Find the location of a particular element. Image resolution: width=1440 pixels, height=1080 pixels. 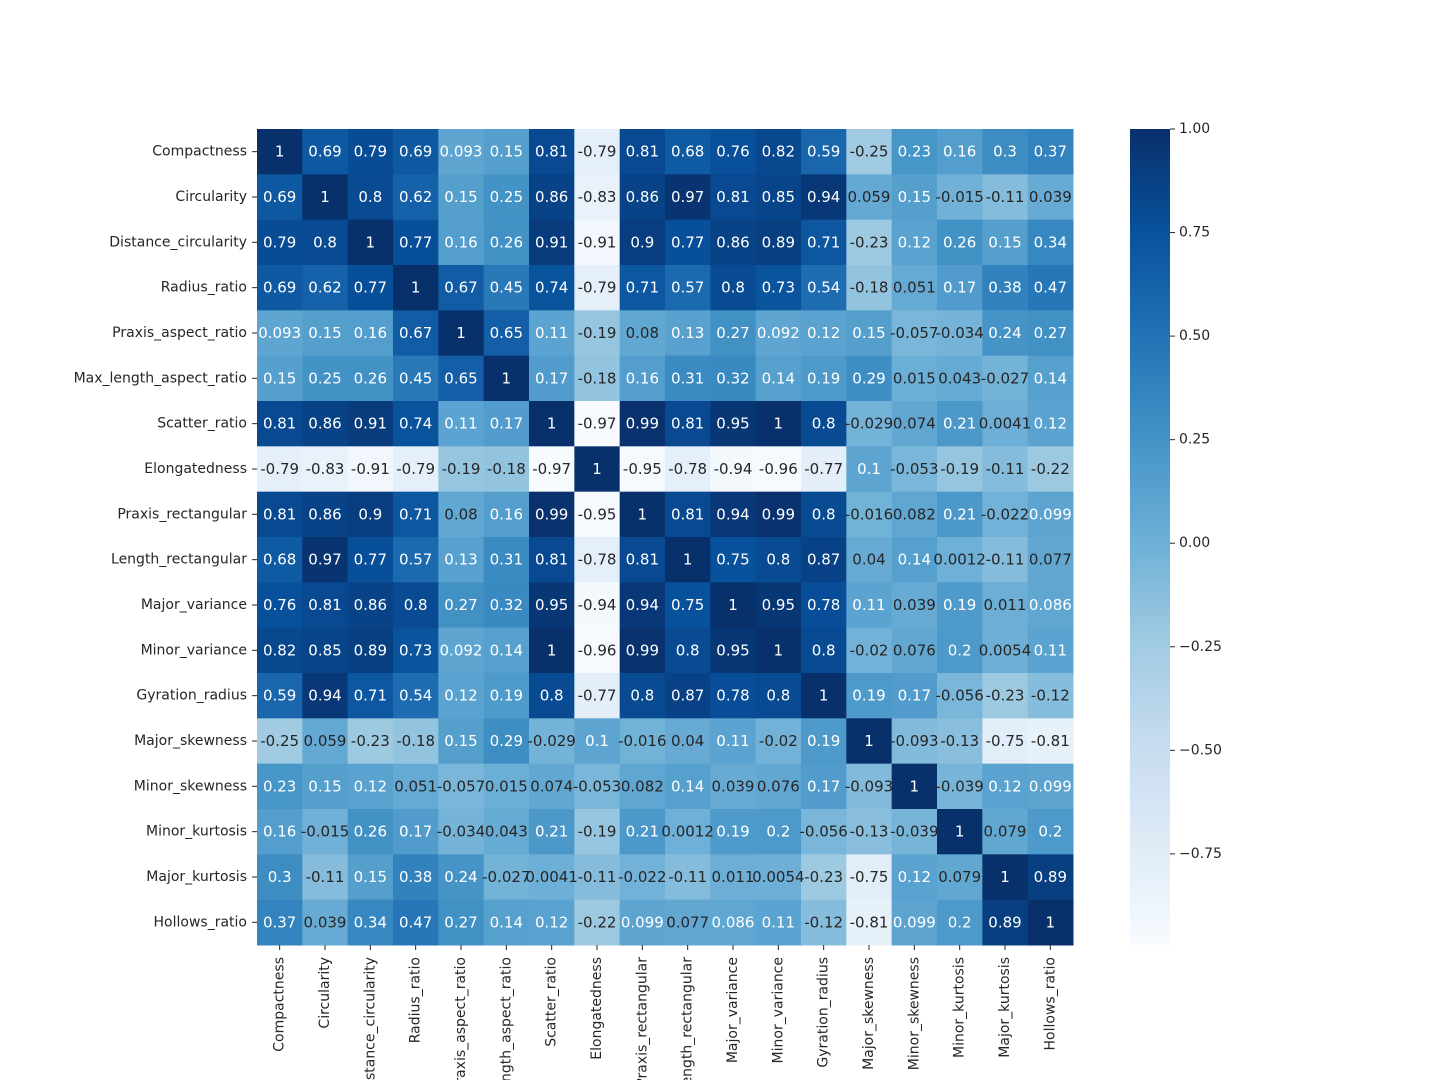

y-tick-label: Distance_circularity is located at coordinates (178, 242).